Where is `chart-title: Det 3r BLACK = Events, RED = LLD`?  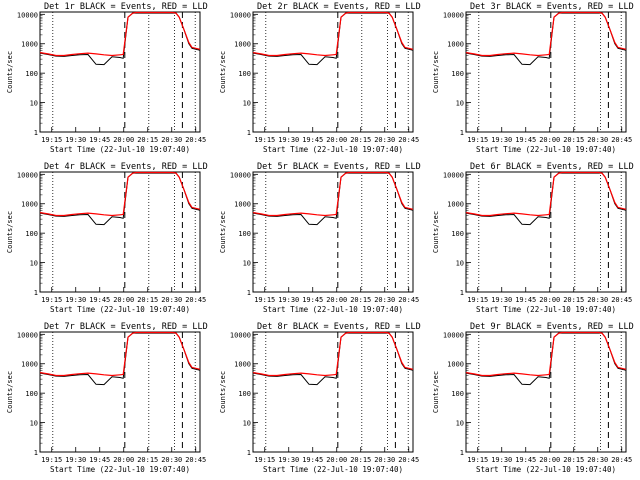 chart-title: Det 3r BLACK = Events, RED = LLD is located at coordinates (552, 7).